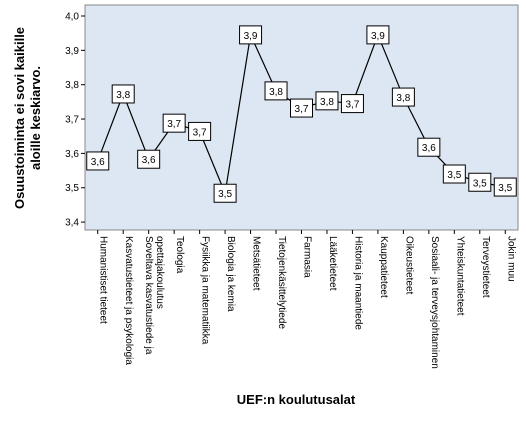 The image size is (526, 421). What do you see at coordinates (408, 265) in the screenshot?
I see `x-tick-label: Oikeustieteet` at bounding box center [408, 265].